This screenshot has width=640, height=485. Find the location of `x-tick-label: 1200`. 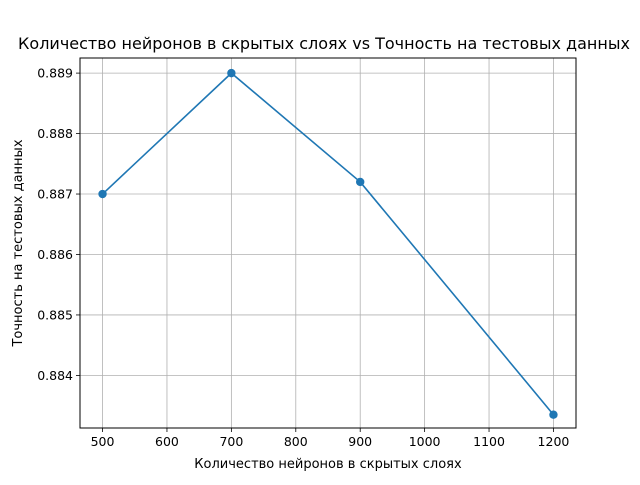

x-tick-label: 1200 is located at coordinates (554, 441).